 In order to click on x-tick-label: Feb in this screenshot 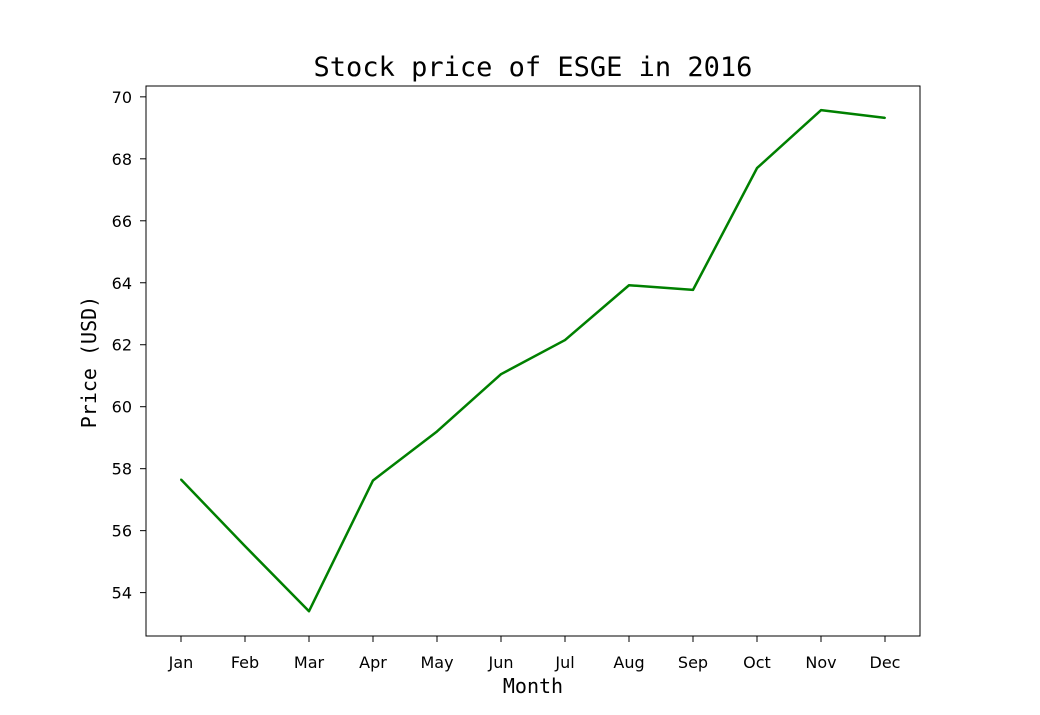, I will do `click(245, 662)`.